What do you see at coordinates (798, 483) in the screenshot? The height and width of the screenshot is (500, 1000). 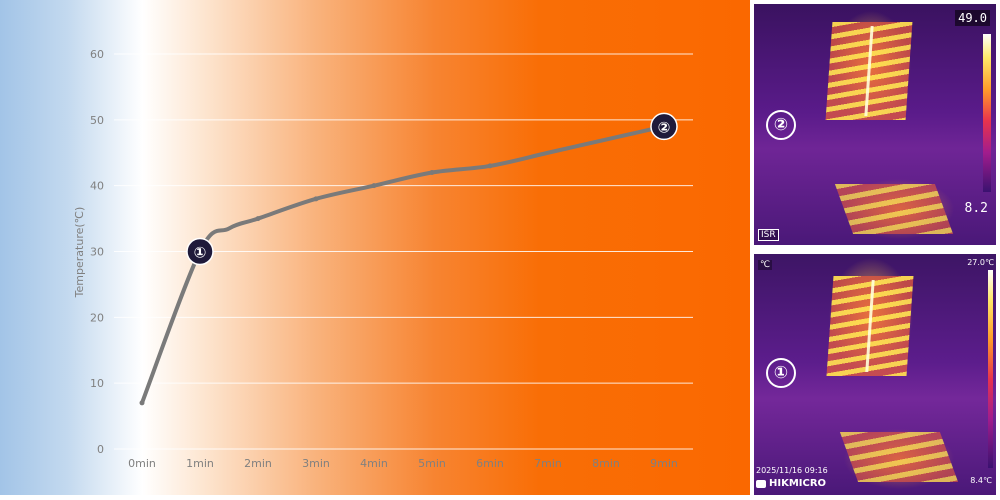 I see `brand-name: HIKMICRO` at bounding box center [798, 483].